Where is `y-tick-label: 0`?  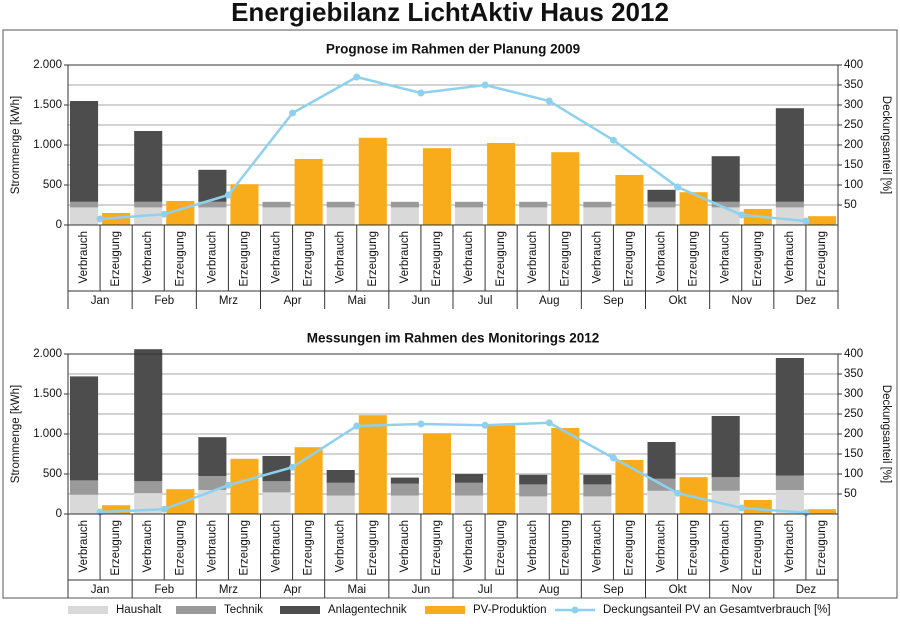
y-tick-label: 0 is located at coordinates (59, 514).